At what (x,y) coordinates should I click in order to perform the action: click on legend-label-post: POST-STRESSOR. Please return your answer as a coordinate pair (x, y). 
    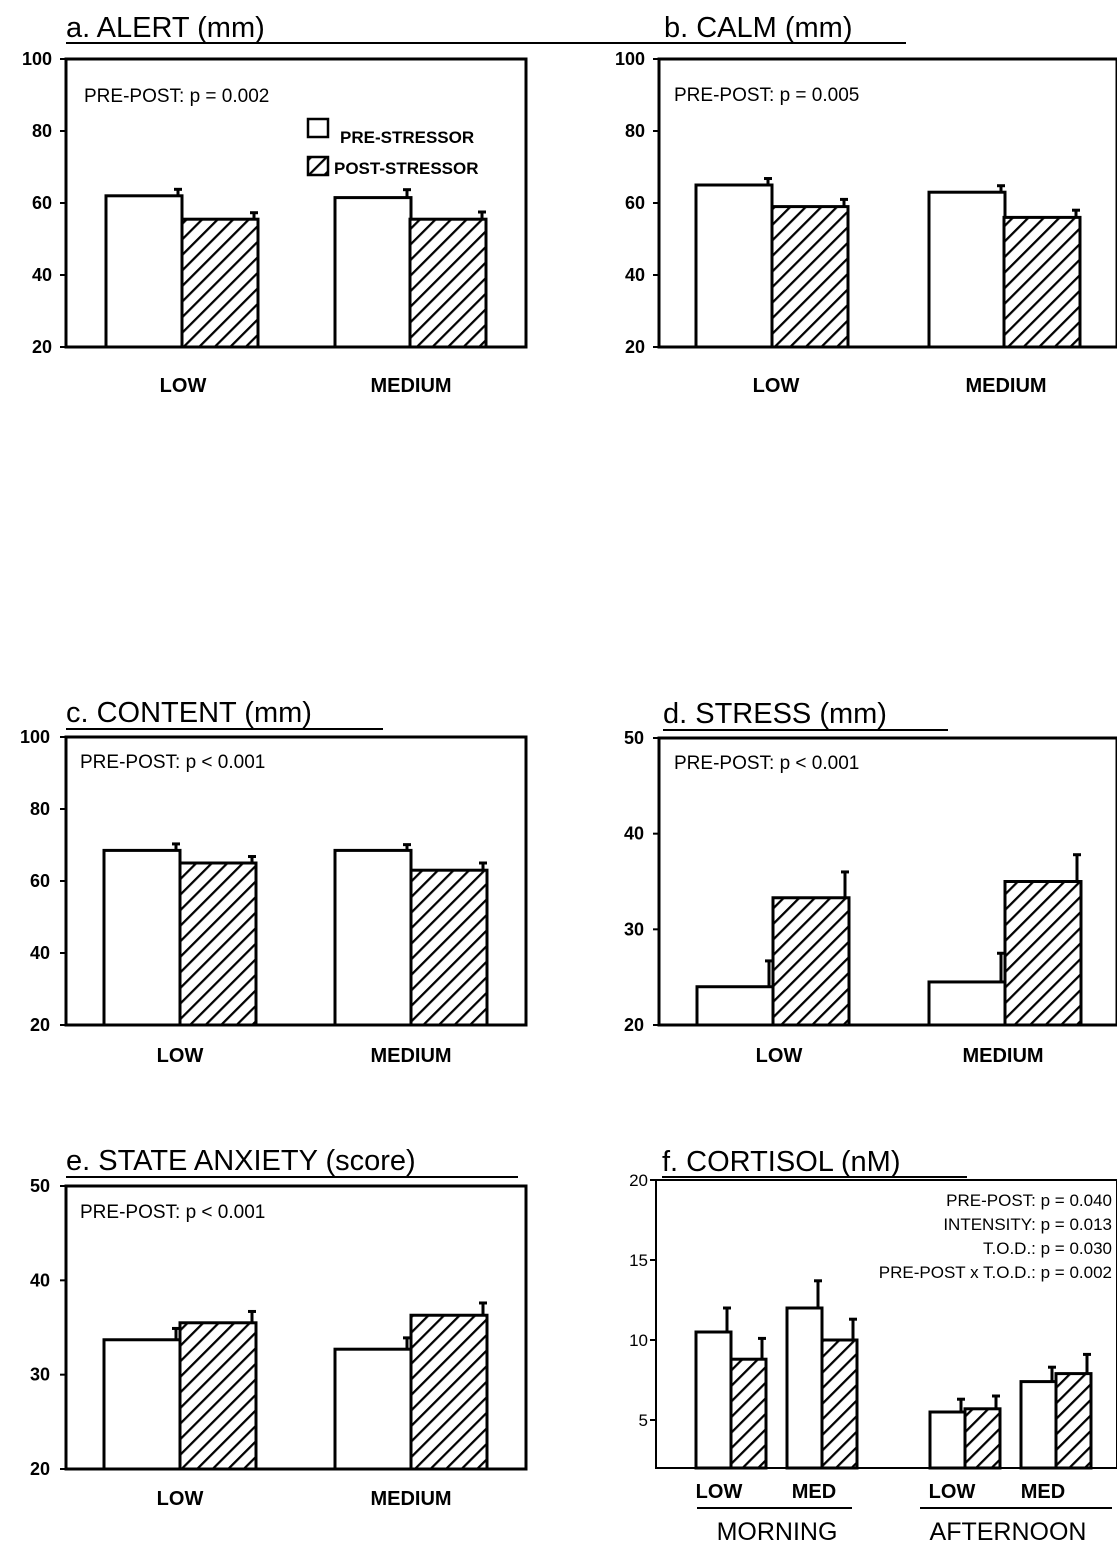
    Looking at the image, I should click on (406, 168).